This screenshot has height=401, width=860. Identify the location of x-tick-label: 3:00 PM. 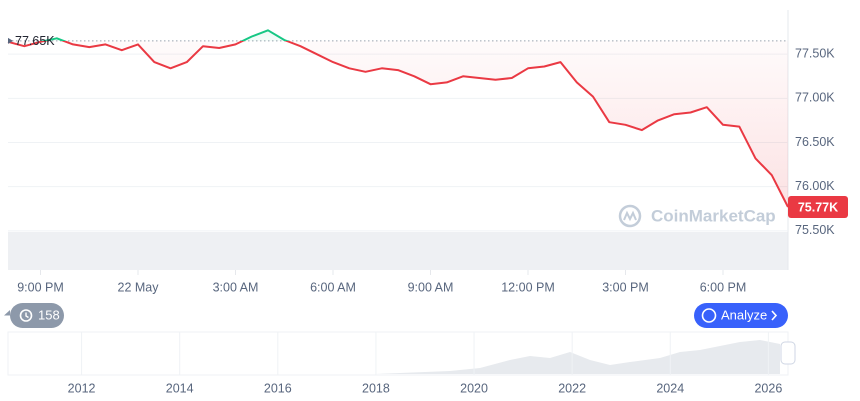
(625, 287).